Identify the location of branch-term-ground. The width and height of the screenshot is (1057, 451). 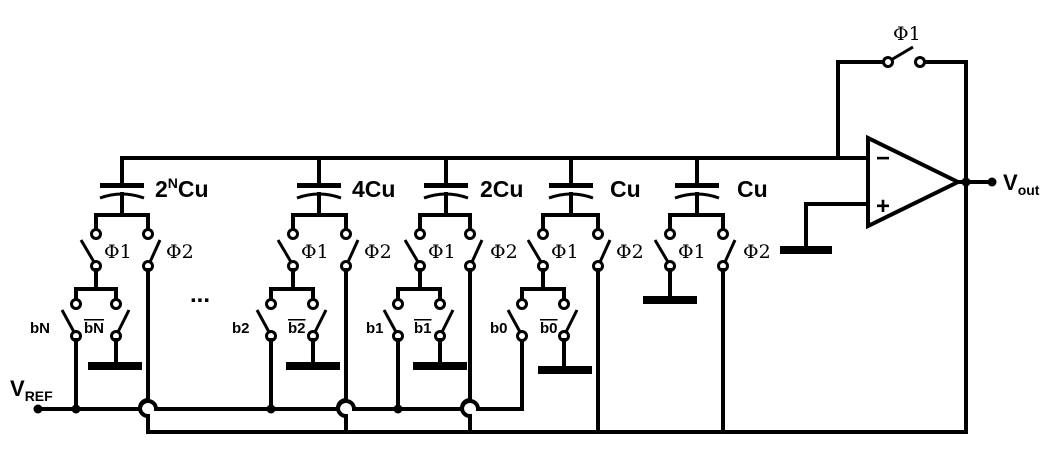
(670, 300).